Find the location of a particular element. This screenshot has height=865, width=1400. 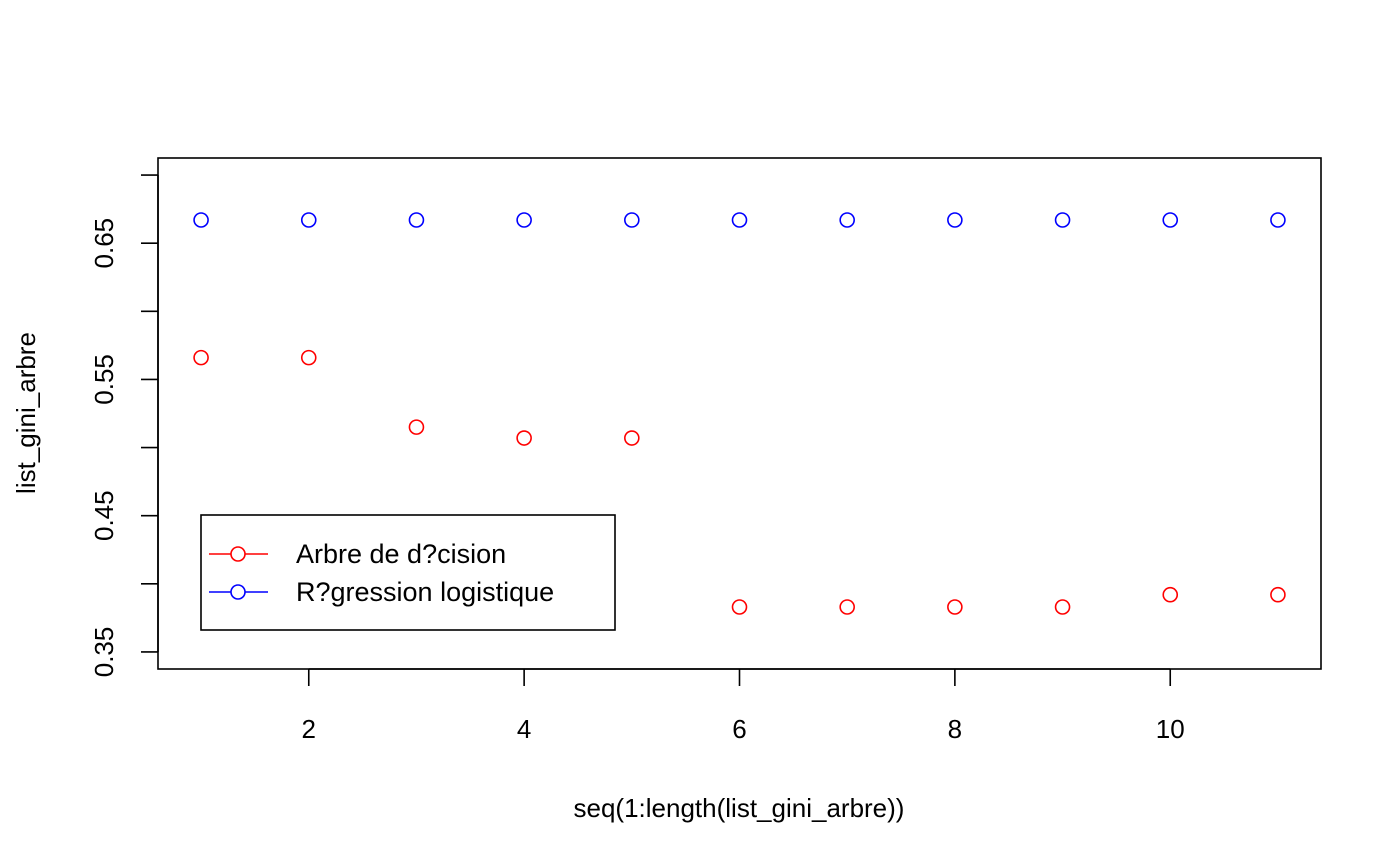

legend-label: Arbre de d?cision is located at coordinates (401, 554).